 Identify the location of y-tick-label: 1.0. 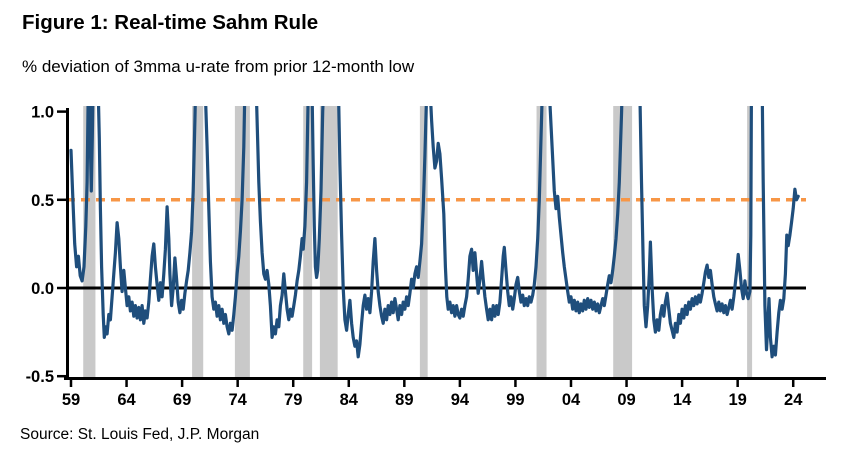
(42, 113).